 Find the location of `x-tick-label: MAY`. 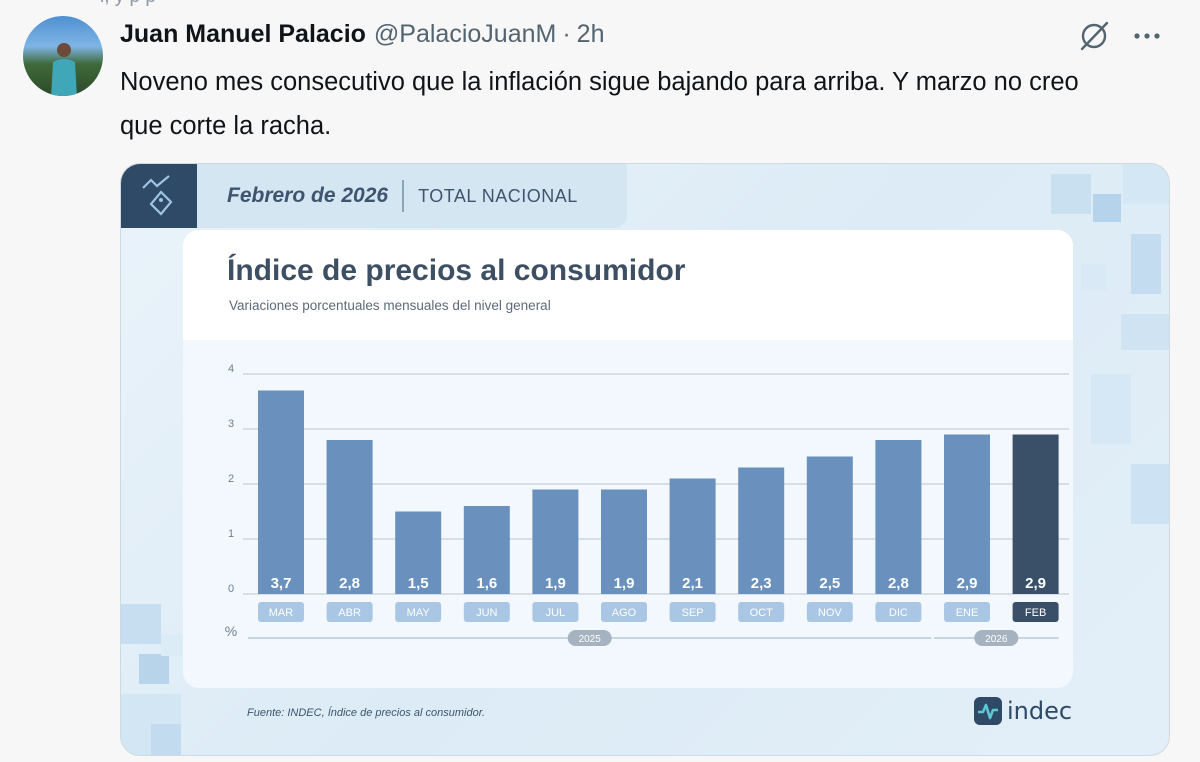

x-tick-label: MAY is located at coordinates (419, 613).